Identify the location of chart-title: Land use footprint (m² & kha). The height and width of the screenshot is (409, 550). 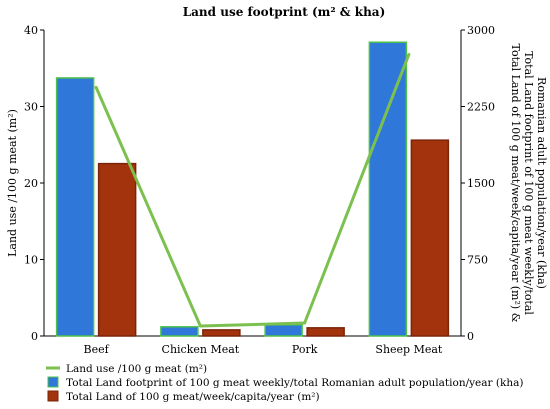
(284, 12).